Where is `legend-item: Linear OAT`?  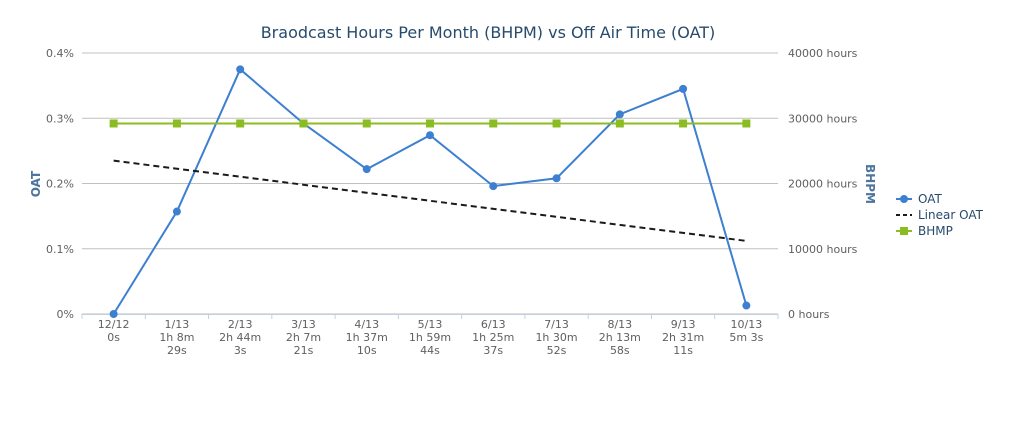 legend-item: Linear OAT is located at coordinates (940, 215).